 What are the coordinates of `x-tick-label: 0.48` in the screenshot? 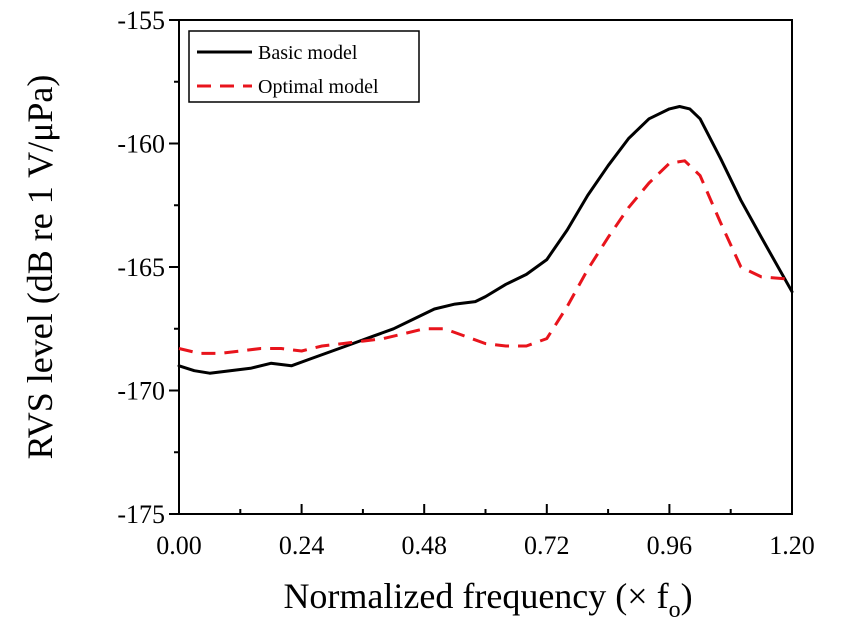 It's located at (424, 545).